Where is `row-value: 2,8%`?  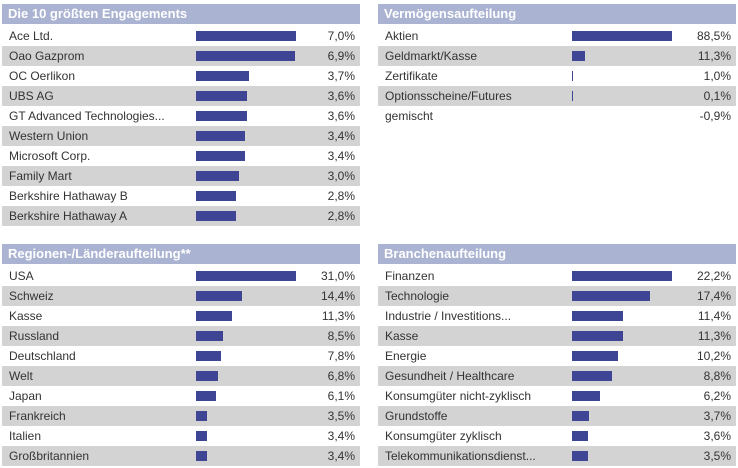 row-value: 2,8% is located at coordinates (341, 216).